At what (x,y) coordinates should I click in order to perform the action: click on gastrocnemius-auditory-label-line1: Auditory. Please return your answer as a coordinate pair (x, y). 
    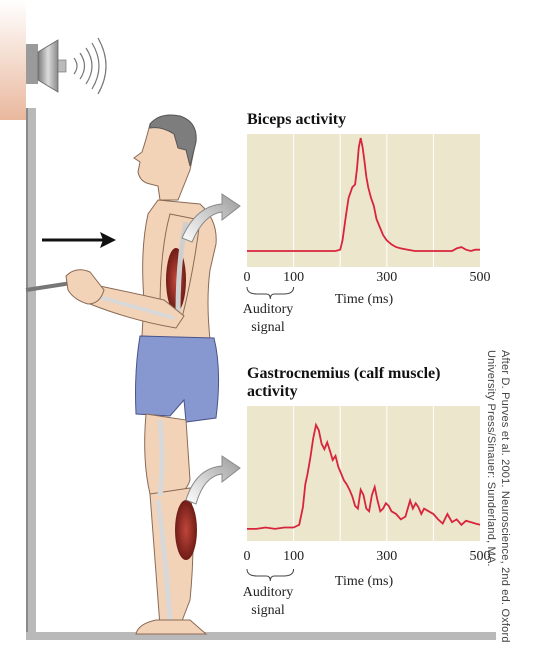
    Looking at the image, I should click on (268, 592).